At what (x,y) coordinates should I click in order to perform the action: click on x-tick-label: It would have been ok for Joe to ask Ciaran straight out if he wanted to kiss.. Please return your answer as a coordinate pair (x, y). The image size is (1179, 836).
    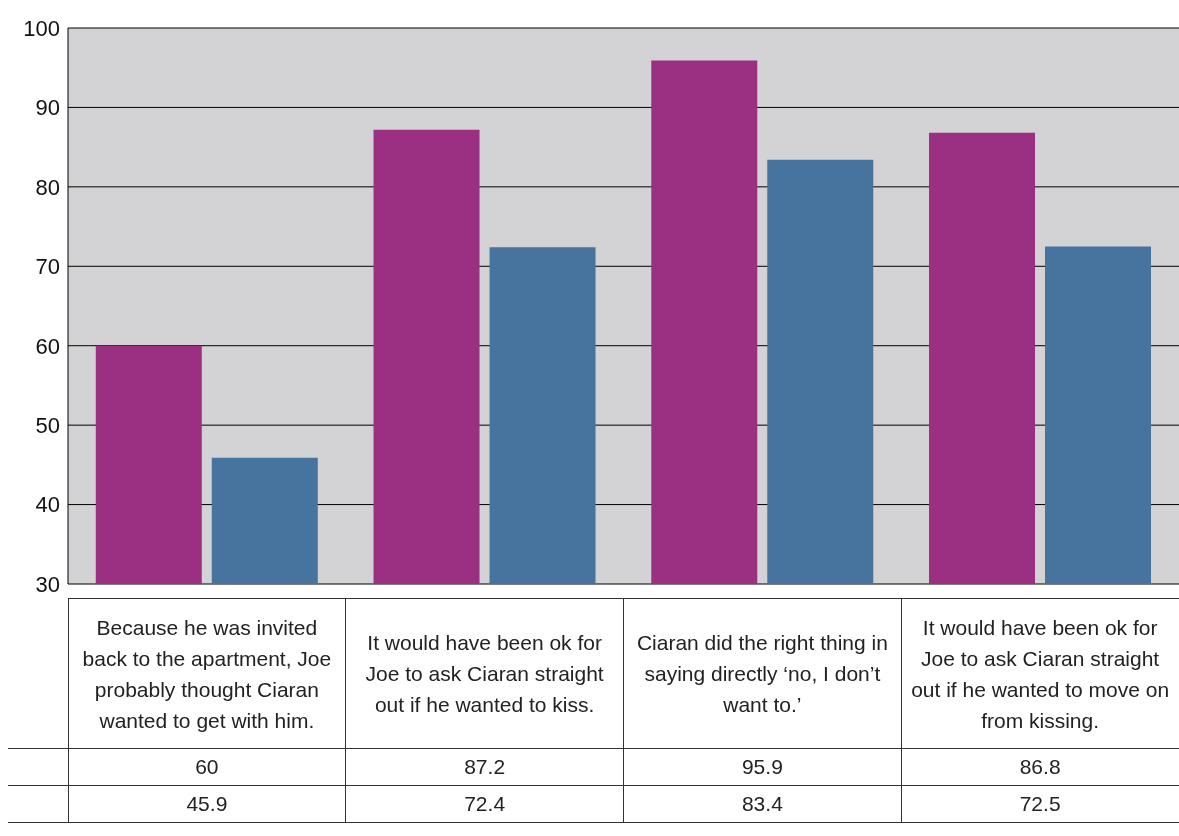
    Looking at the image, I should click on (484, 673).